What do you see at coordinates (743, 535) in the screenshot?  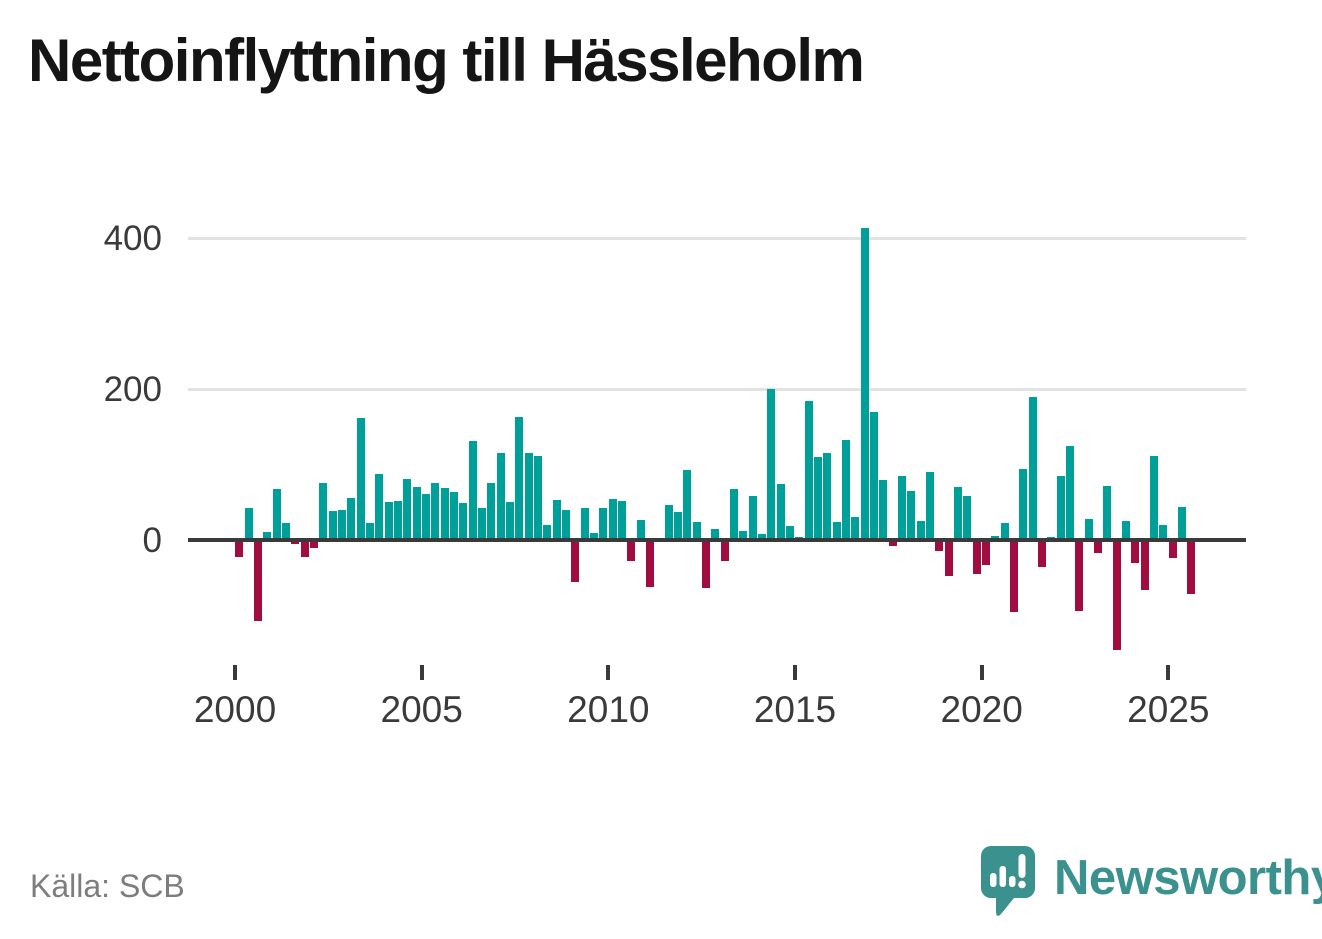 I see `bar-2000-q54` at bounding box center [743, 535].